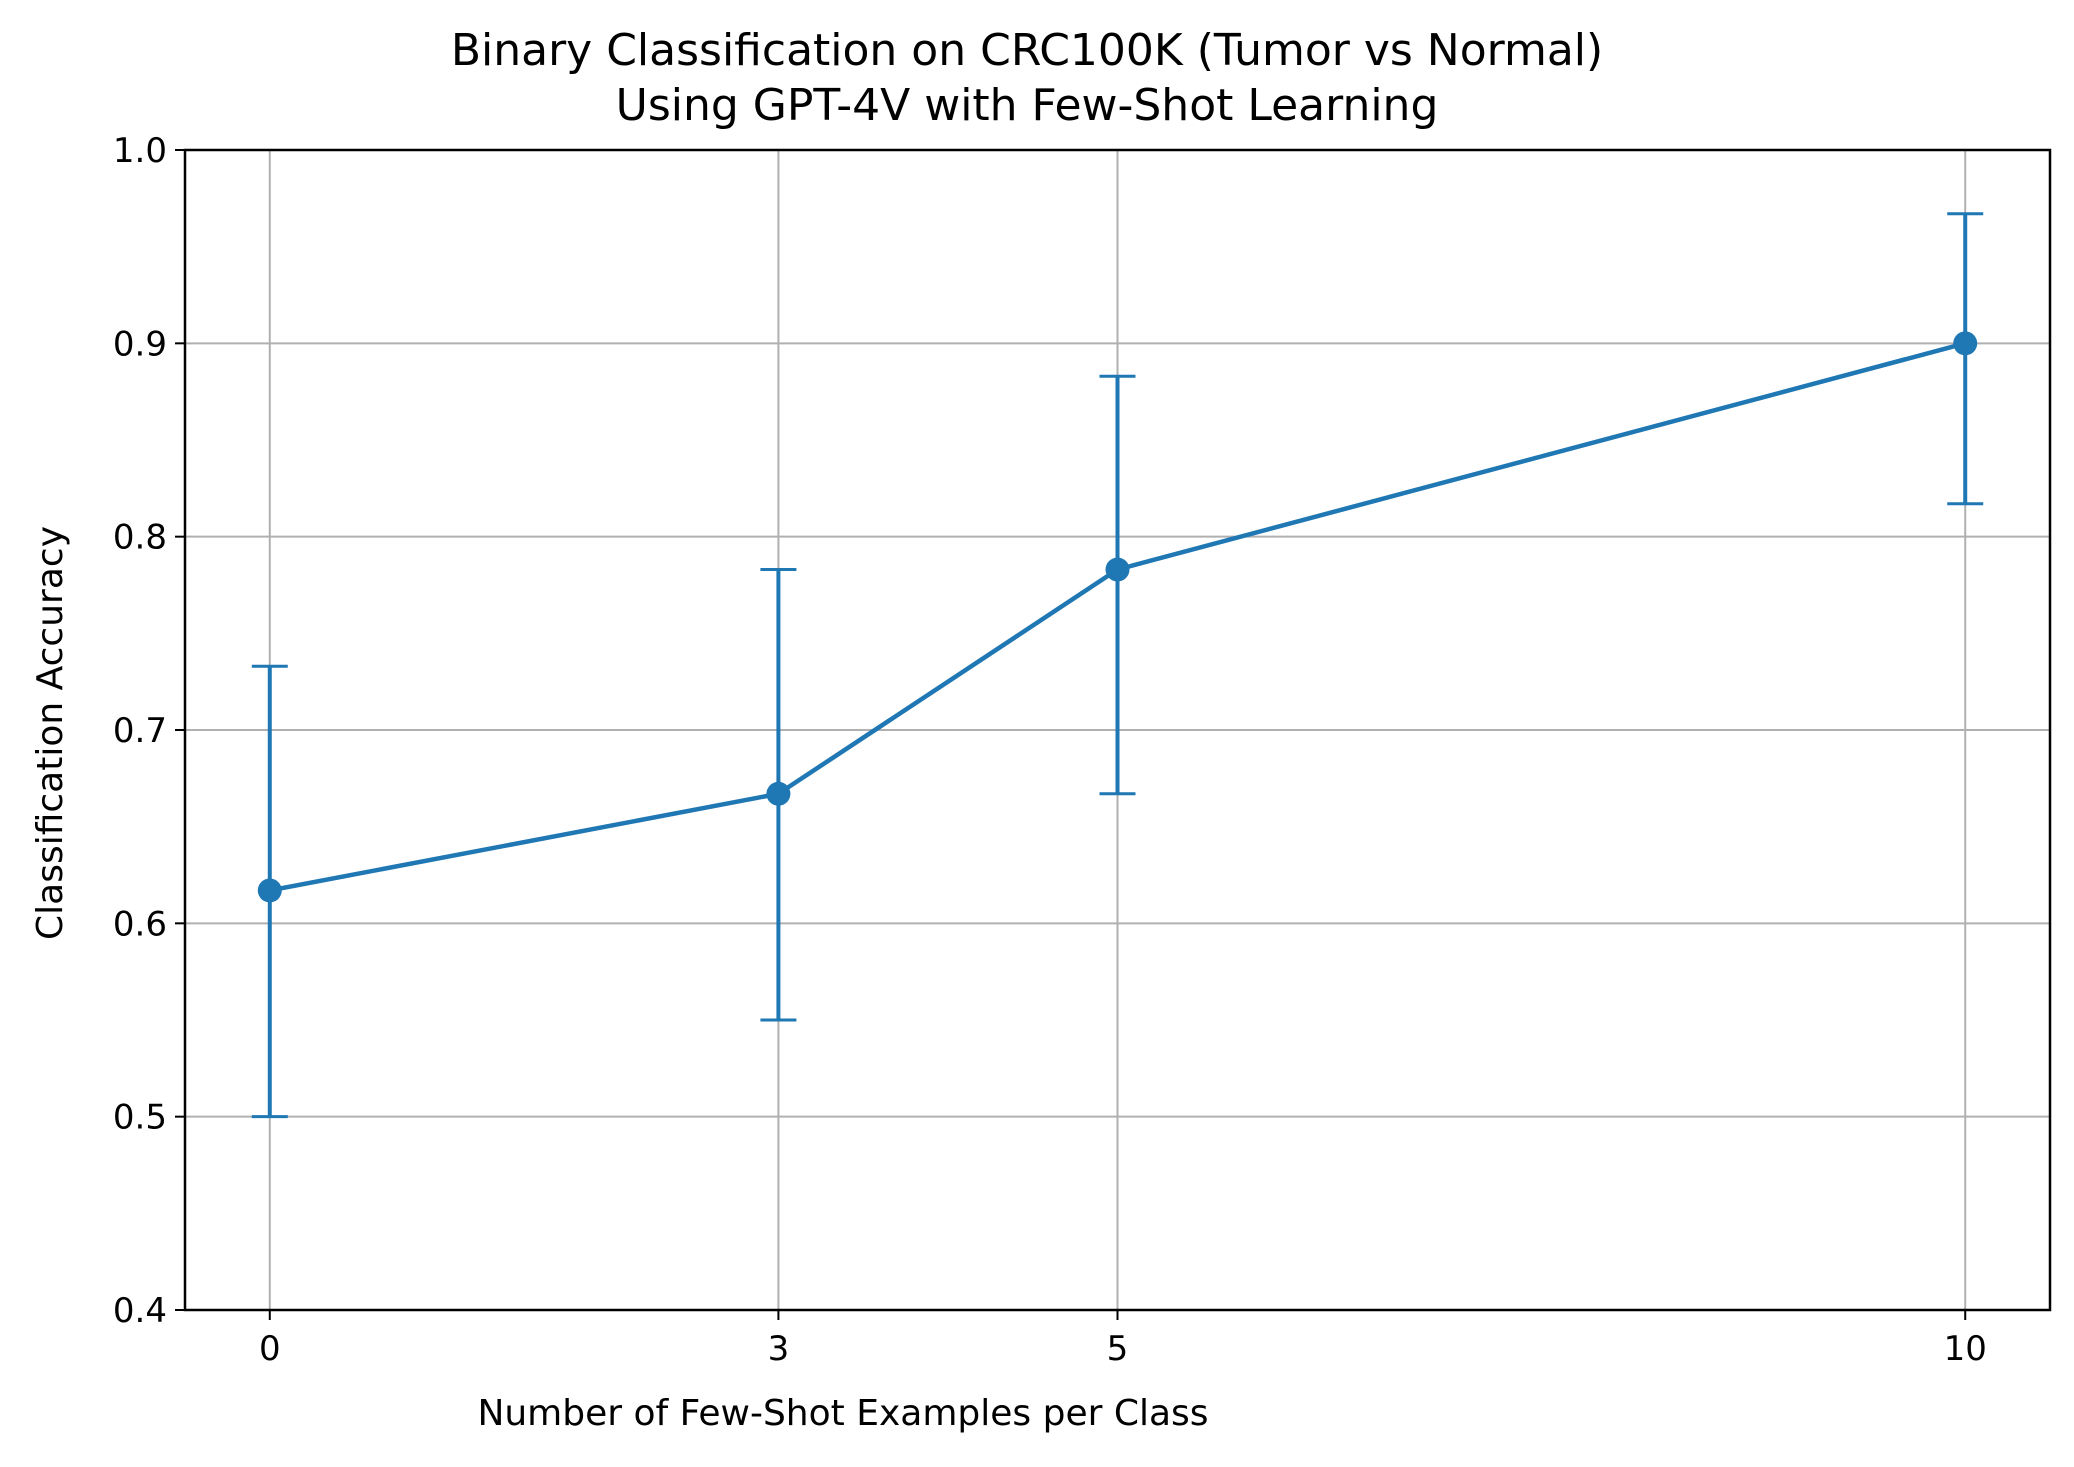 The image size is (2074, 1467). What do you see at coordinates (270, 1349) in the screenshot?
I see `x-tick-label: 0` at bounding box center [270, 1349].